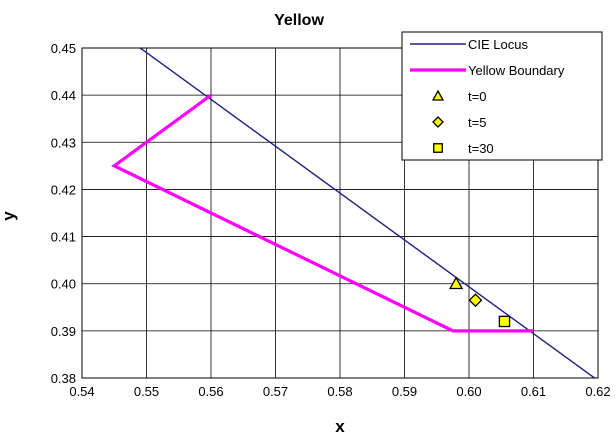 Image resolution: width=616 pixels, height=437 pixels. I want to click on y-tick-label: 0.44, so click(63, 95).